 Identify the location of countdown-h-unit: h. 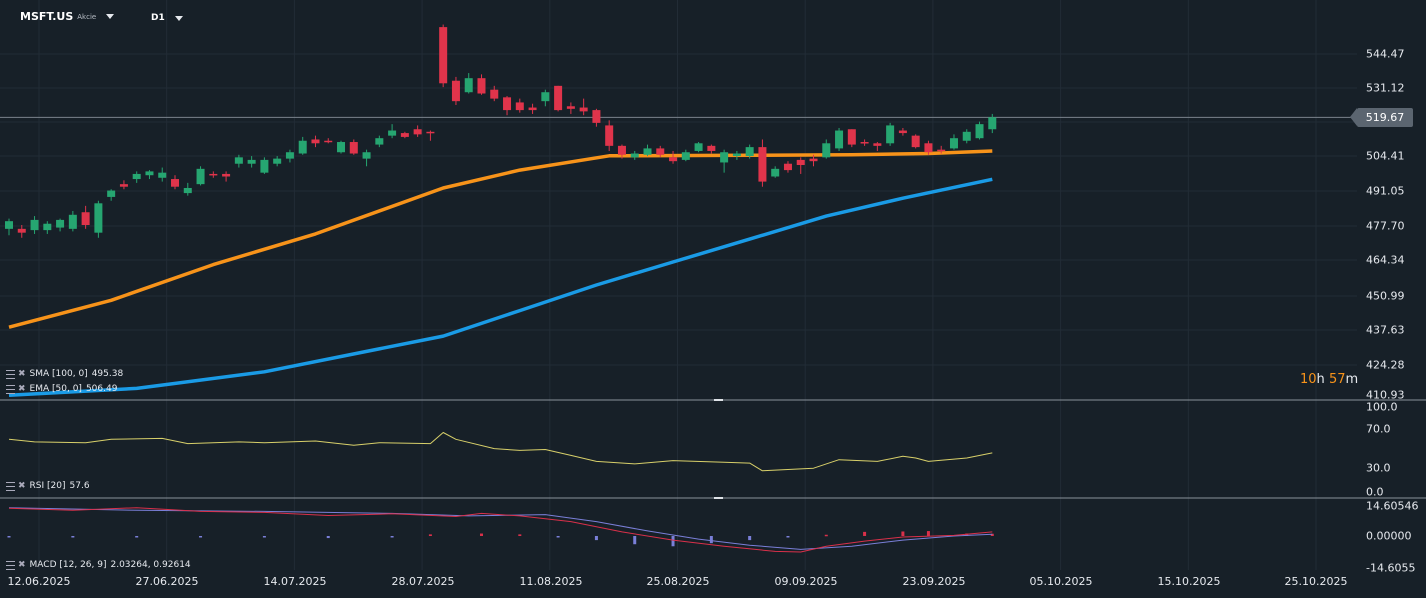
(1320, 379).